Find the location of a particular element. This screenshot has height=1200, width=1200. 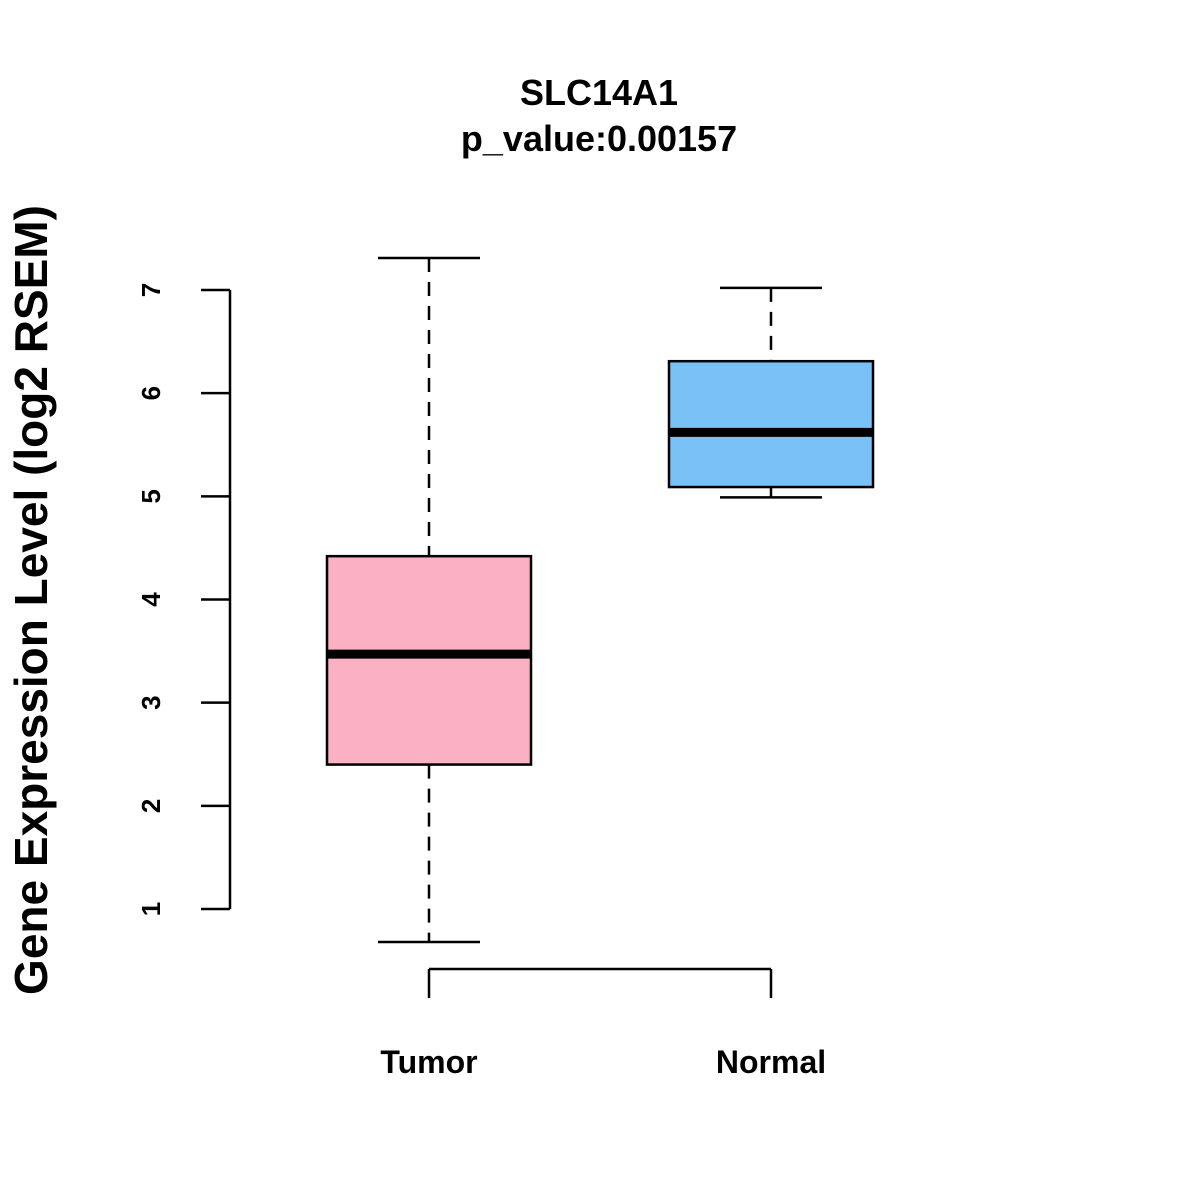

y-axis-label: Gene Expression Level (log2 RSEM) is located at coordinates (31, 600).